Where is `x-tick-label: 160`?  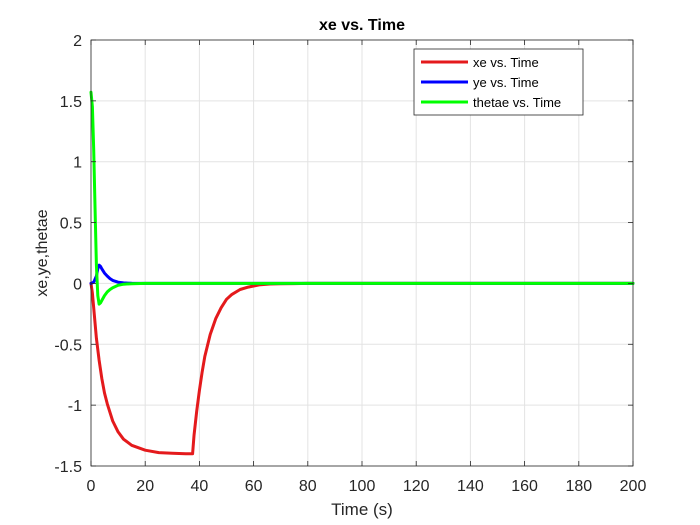 x-tick-label: 160 is located at coordinates (524, 486).